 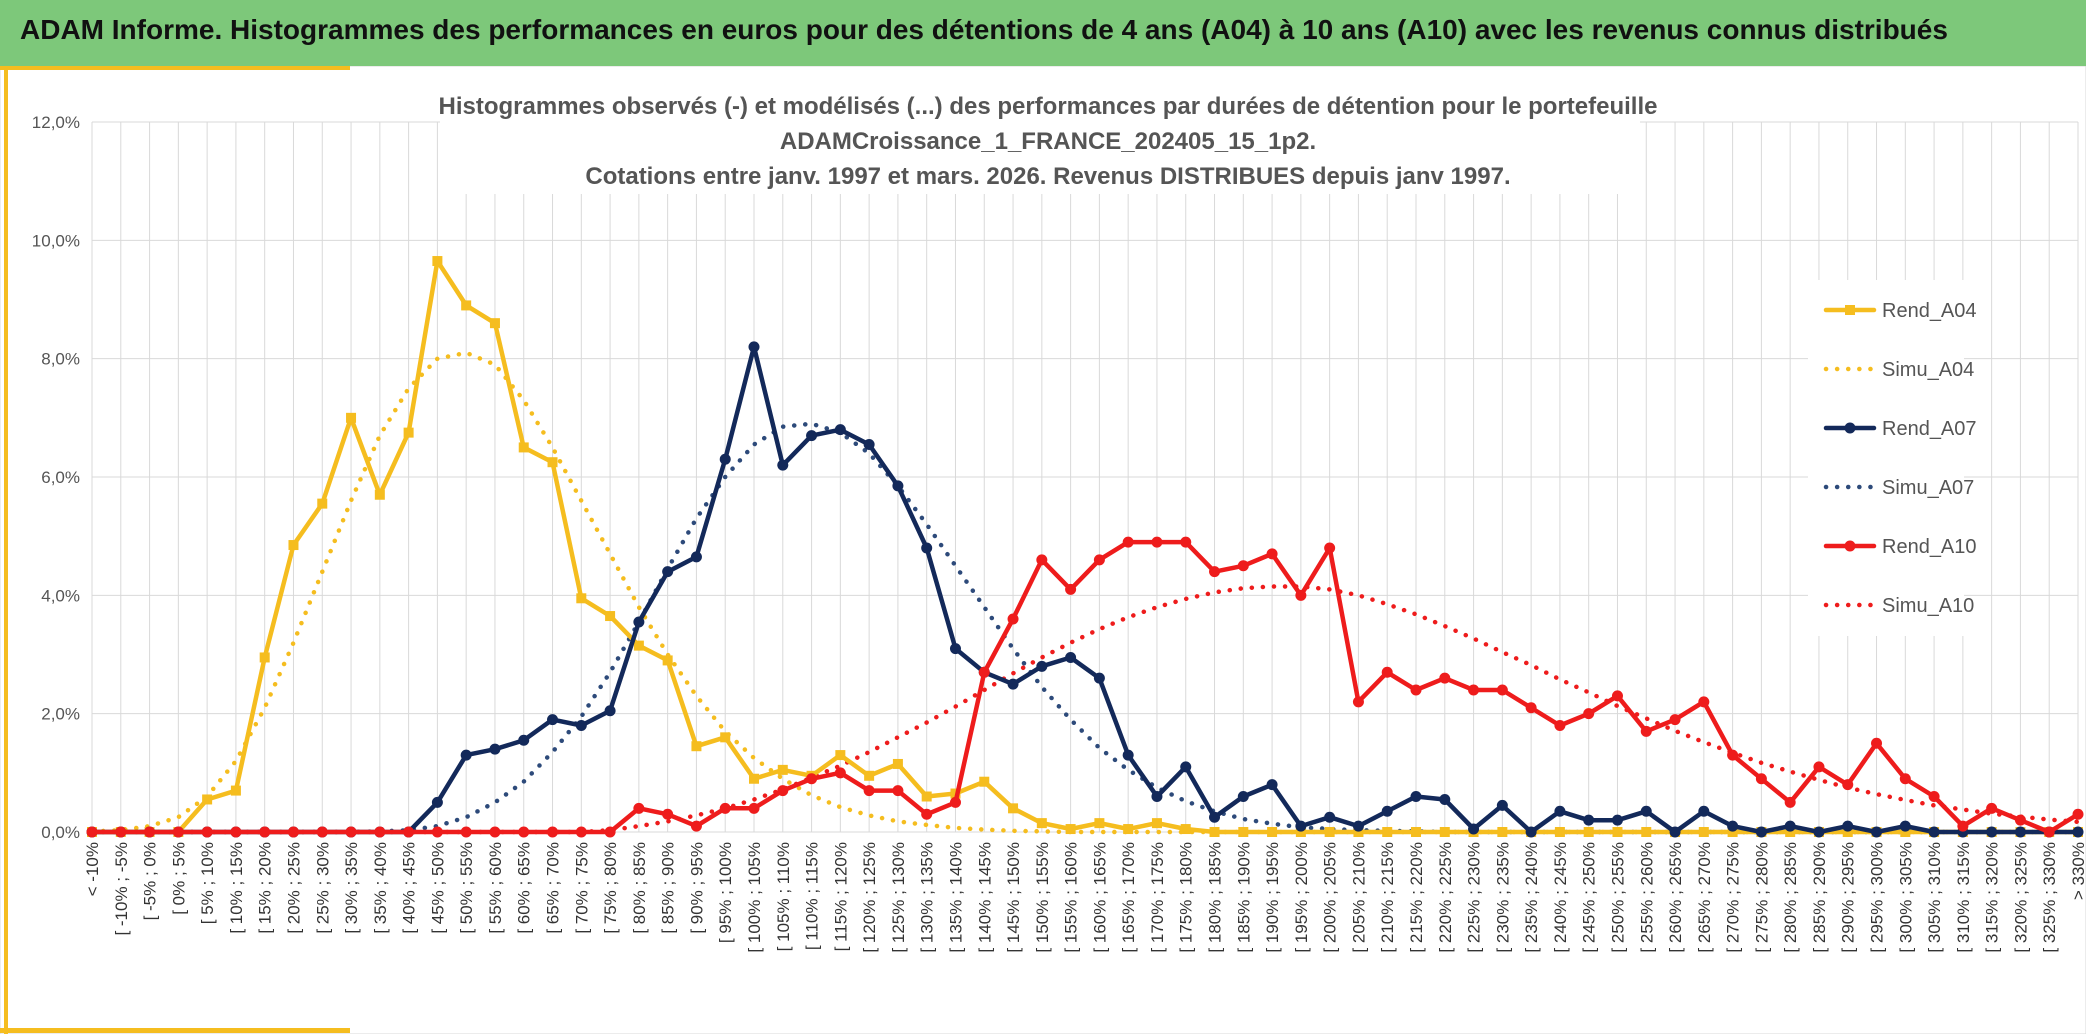 I want to click on x-tick-label: [ 85% ; 90%, so click(x=668, y=888).